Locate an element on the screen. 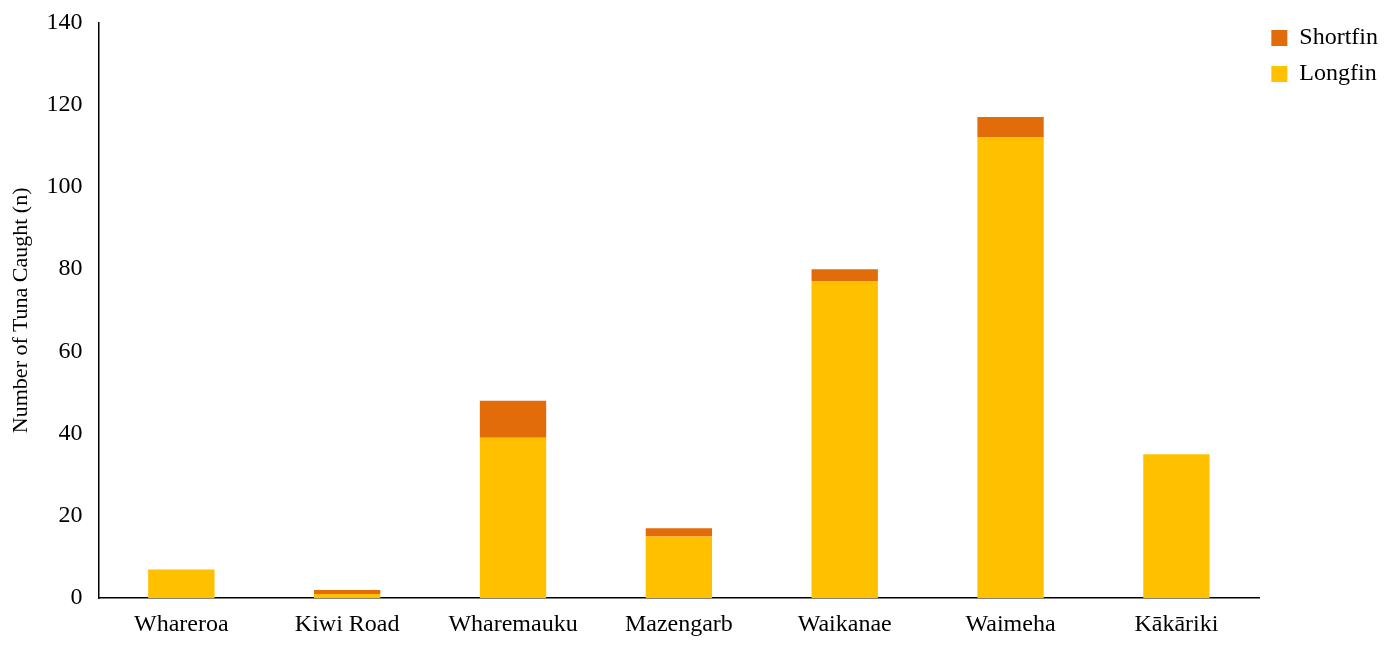  x-tick-label: Waikanae is located at coordinates (844, 622).